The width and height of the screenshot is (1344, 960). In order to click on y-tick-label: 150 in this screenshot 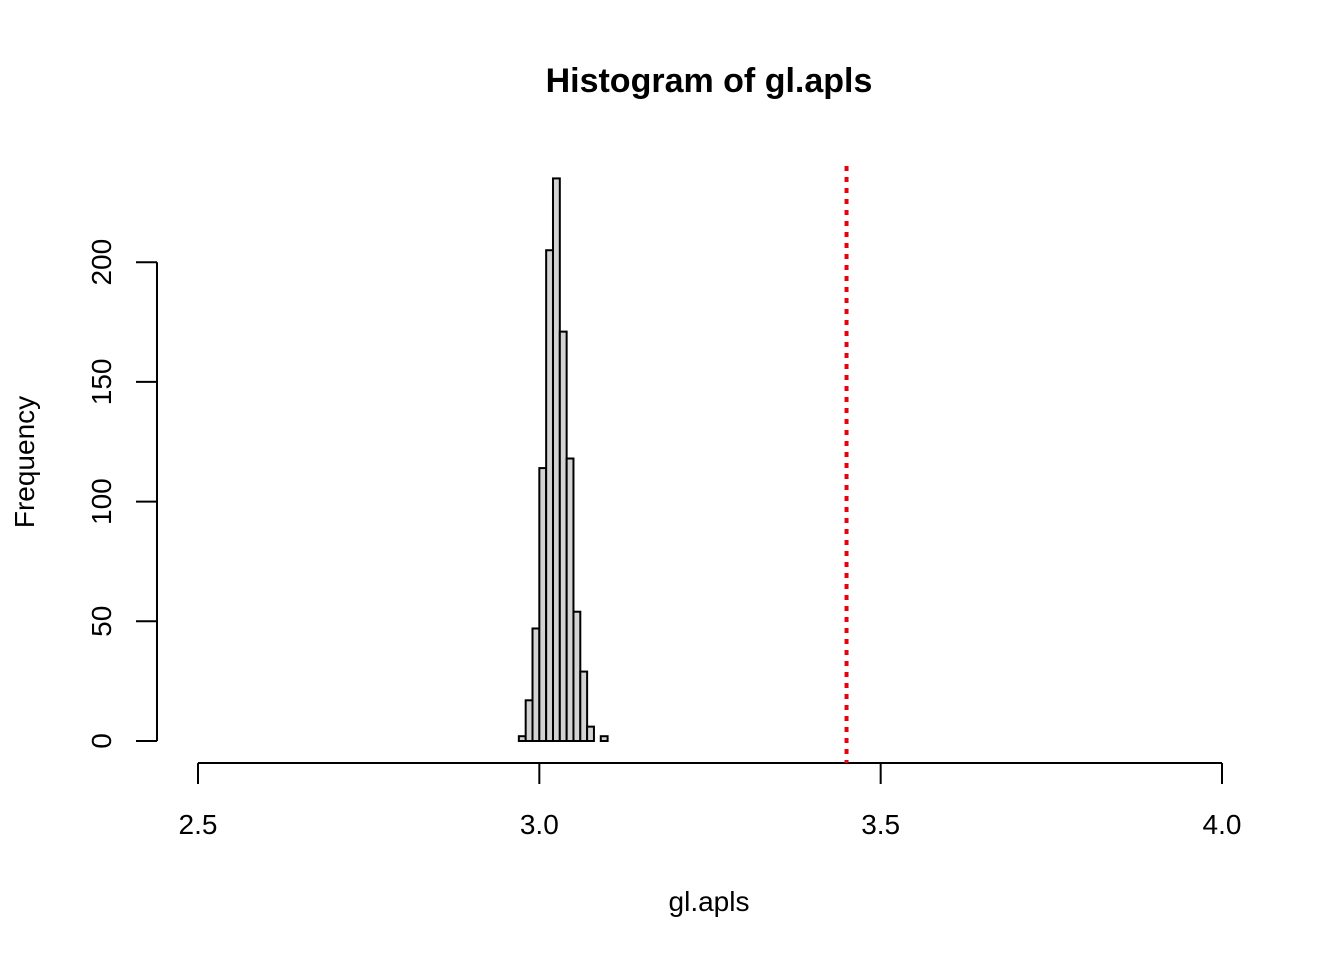, I will do `click(101, 382)`.